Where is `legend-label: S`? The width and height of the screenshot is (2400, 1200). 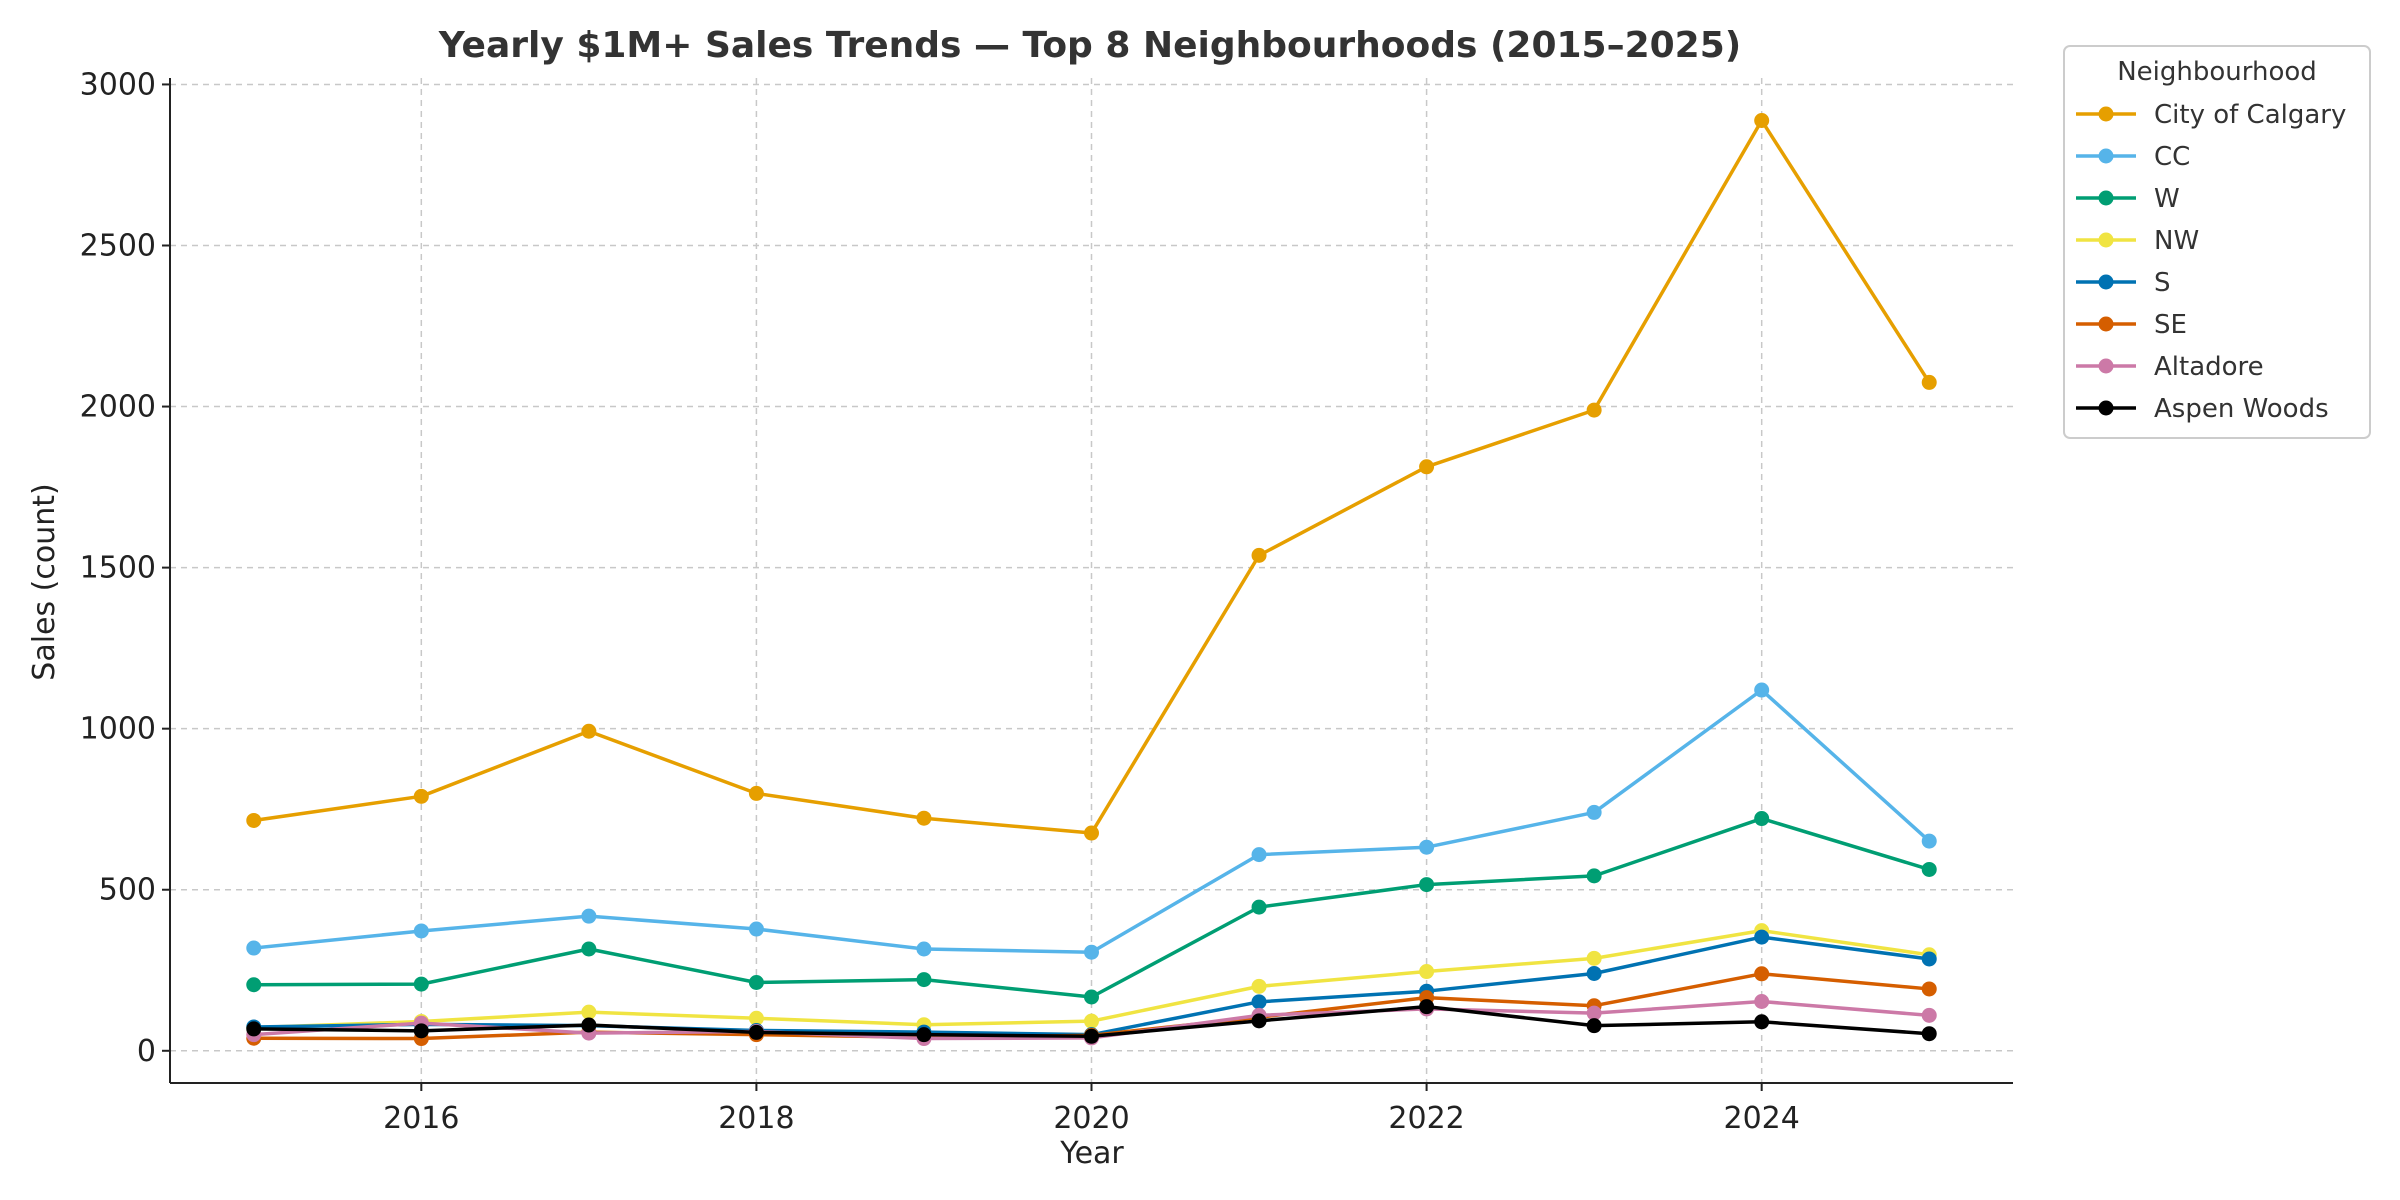 legend-label: S is located at coordinates (2162, 283).